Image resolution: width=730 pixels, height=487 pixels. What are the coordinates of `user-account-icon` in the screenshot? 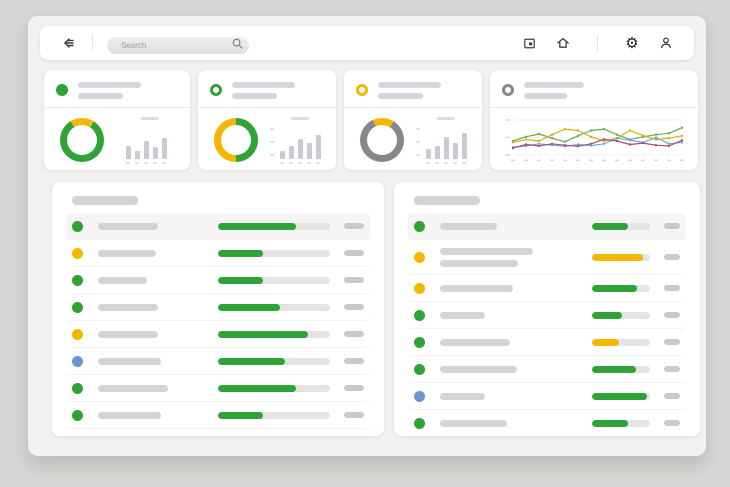 It's located at (666, 43).